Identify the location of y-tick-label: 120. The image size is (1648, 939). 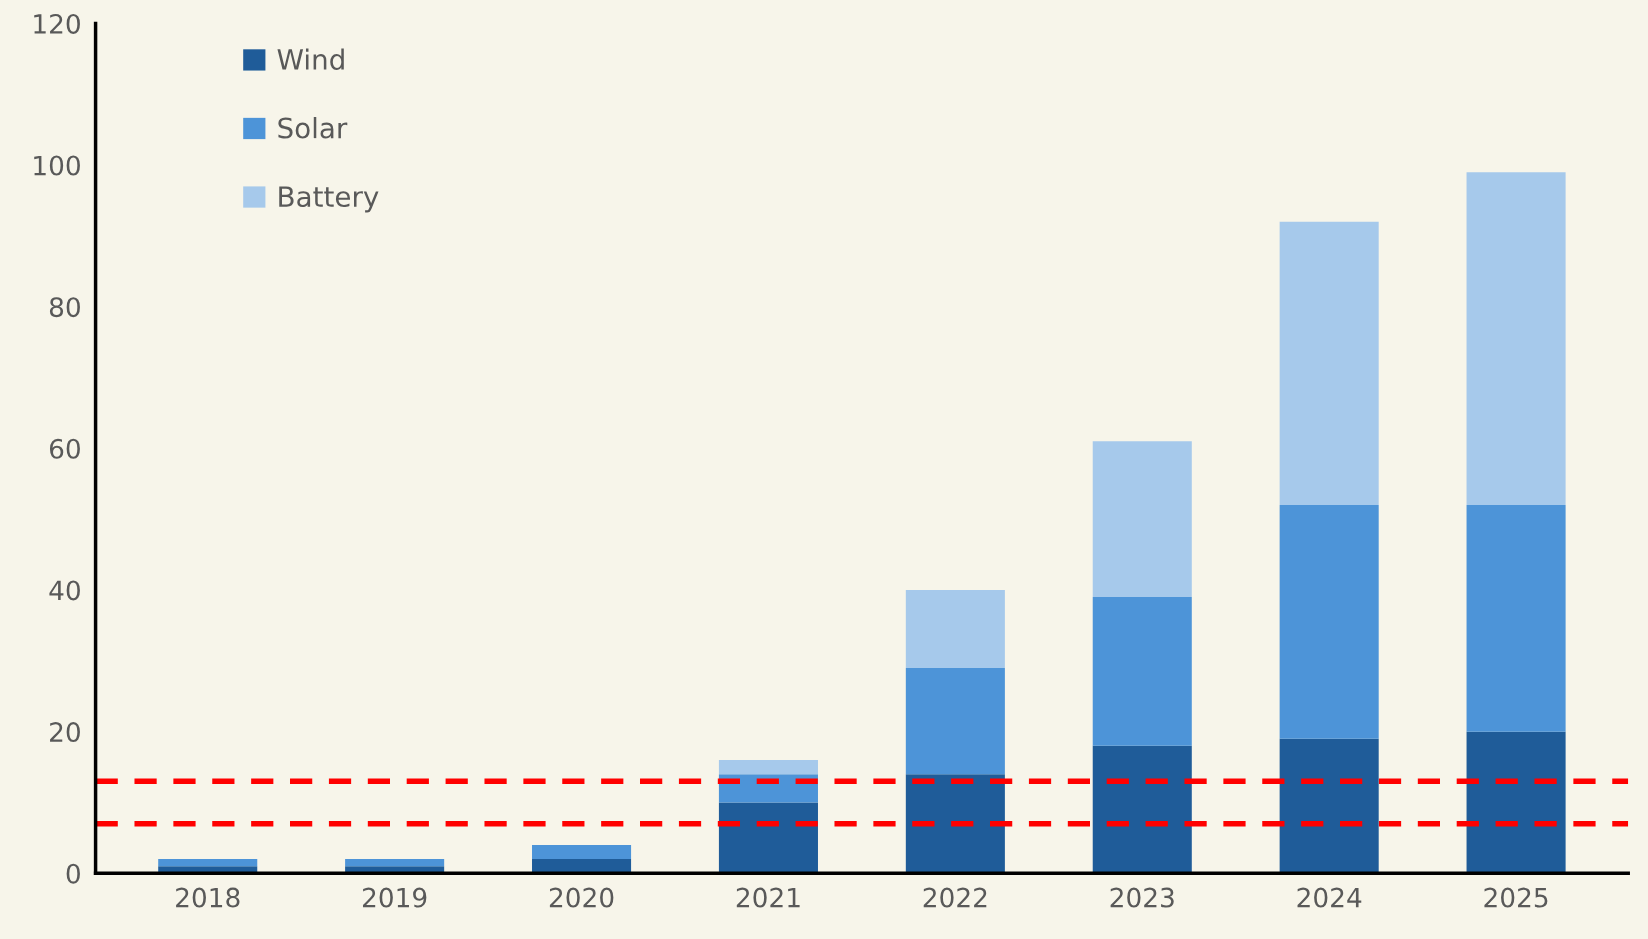
(57, 23).